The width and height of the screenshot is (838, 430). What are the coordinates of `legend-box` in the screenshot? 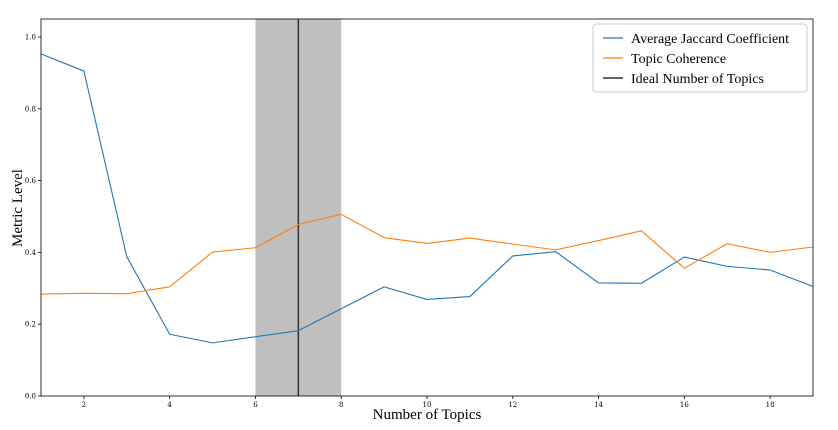 It's located at (700, 58).